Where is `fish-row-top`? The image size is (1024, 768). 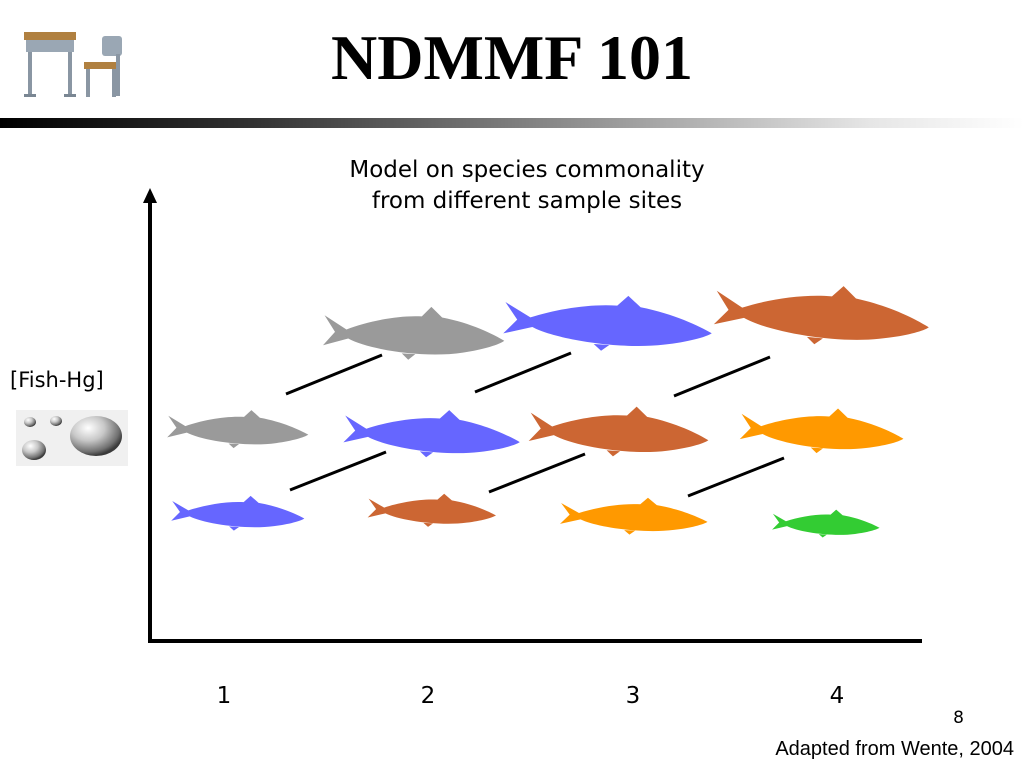
fish-row-top is located at coordinates (627, 320).